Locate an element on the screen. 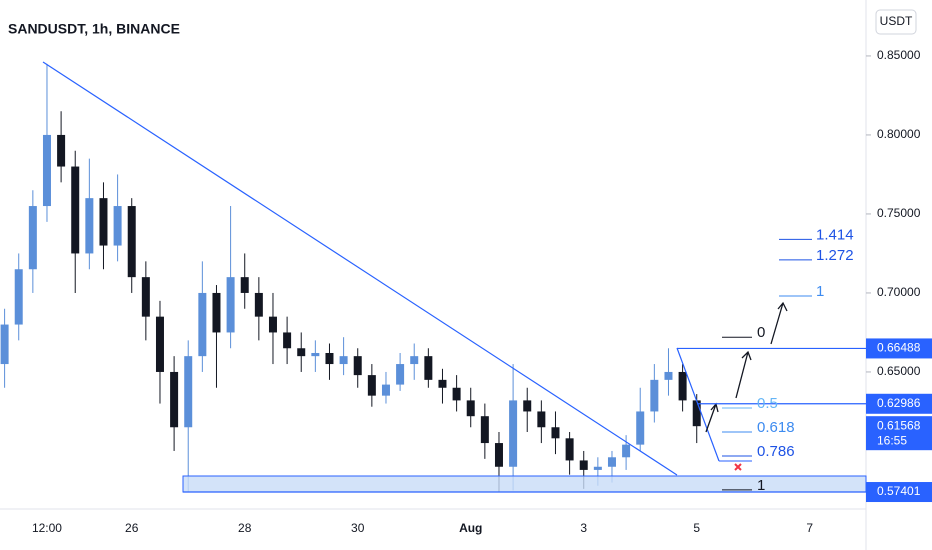 The width and height of the screenshot is (932, 550). x-tick-label: Aug is located at coordinates (470, 528).